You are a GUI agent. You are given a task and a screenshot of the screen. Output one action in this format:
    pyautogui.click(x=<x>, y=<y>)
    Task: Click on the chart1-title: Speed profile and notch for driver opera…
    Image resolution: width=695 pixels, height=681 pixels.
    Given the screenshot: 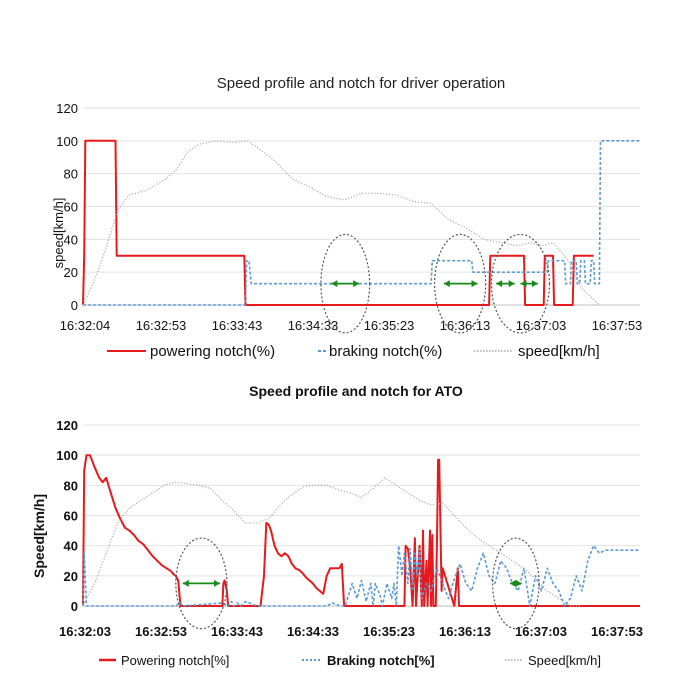 What is the action you would take?
    pyautogui.click(x=361, y=83)
    